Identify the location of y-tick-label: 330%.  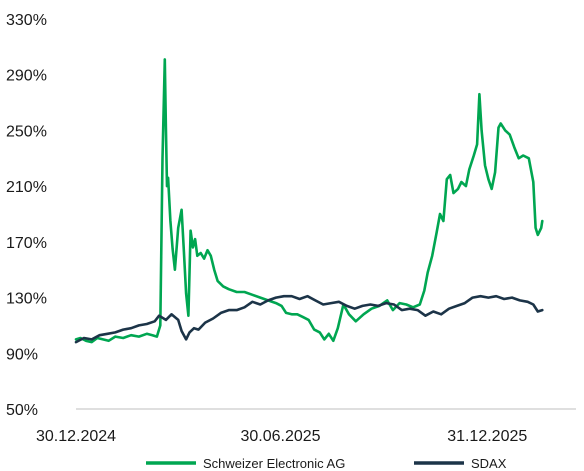
(26, 20).